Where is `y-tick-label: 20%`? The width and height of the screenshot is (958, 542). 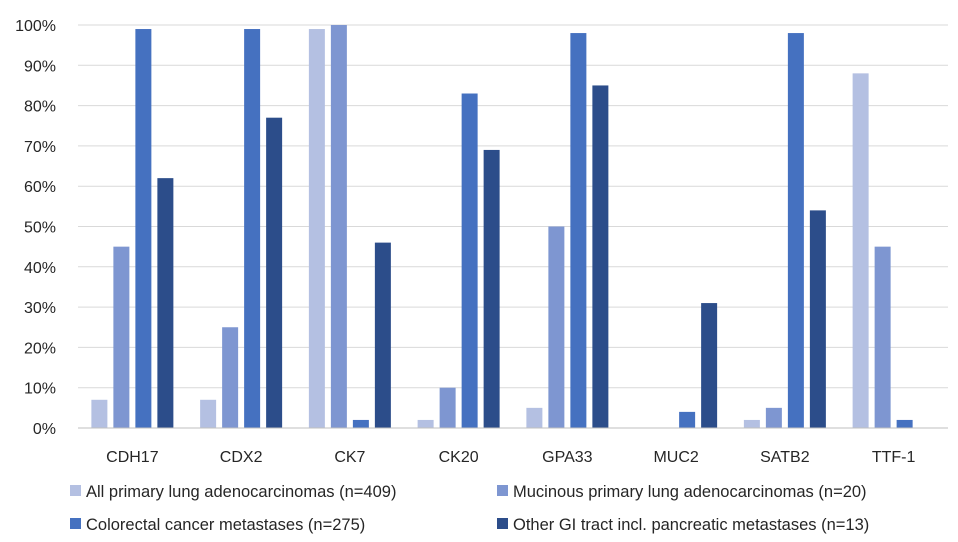
y-tick-label: 20% is located at coordinates (40, 348).